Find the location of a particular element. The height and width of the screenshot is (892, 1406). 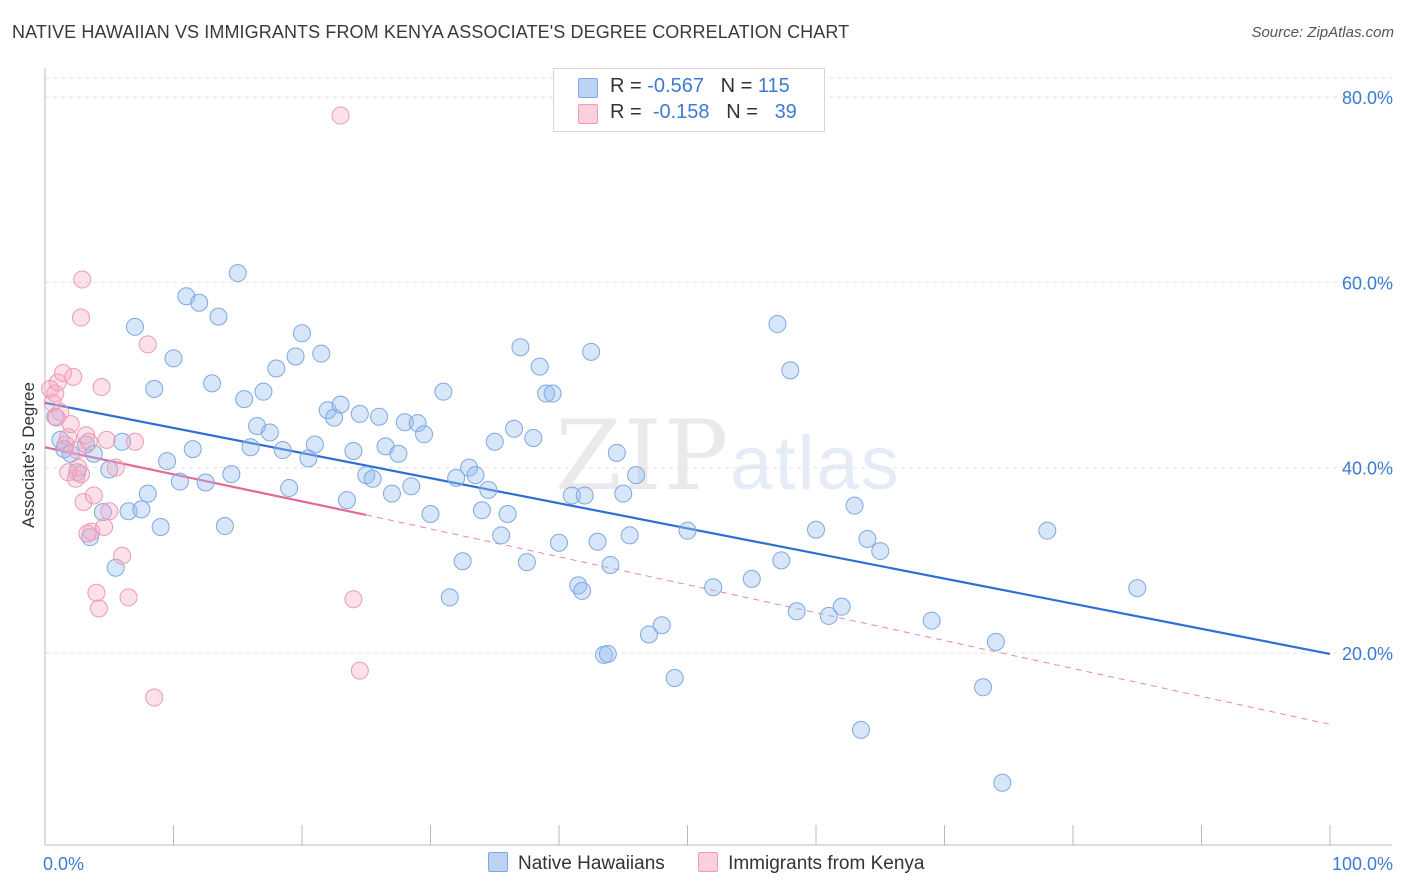

series-legend: Native Hawaiians Immigrants from Kenya is located at coordinates (720, 863).